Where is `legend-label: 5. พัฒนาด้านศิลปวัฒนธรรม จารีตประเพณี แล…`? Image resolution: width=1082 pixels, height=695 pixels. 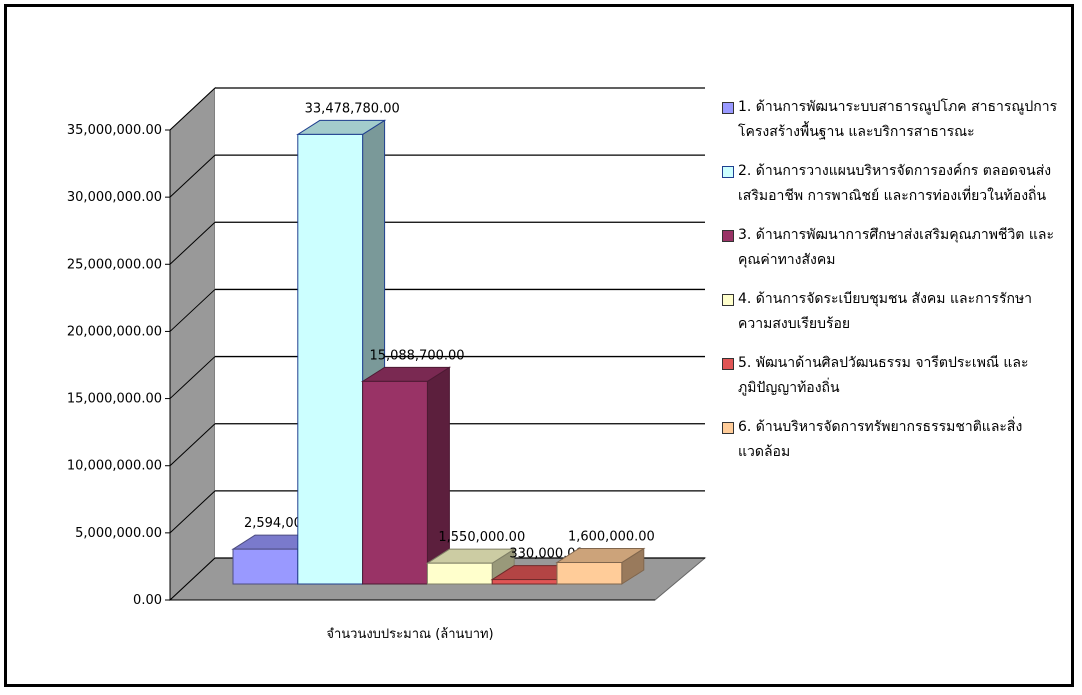
legend-label: 5. พัฒนาด้านศิลปวัฒนธรรม จารีตประเพณี แล… is located at coordinates (883, 375).